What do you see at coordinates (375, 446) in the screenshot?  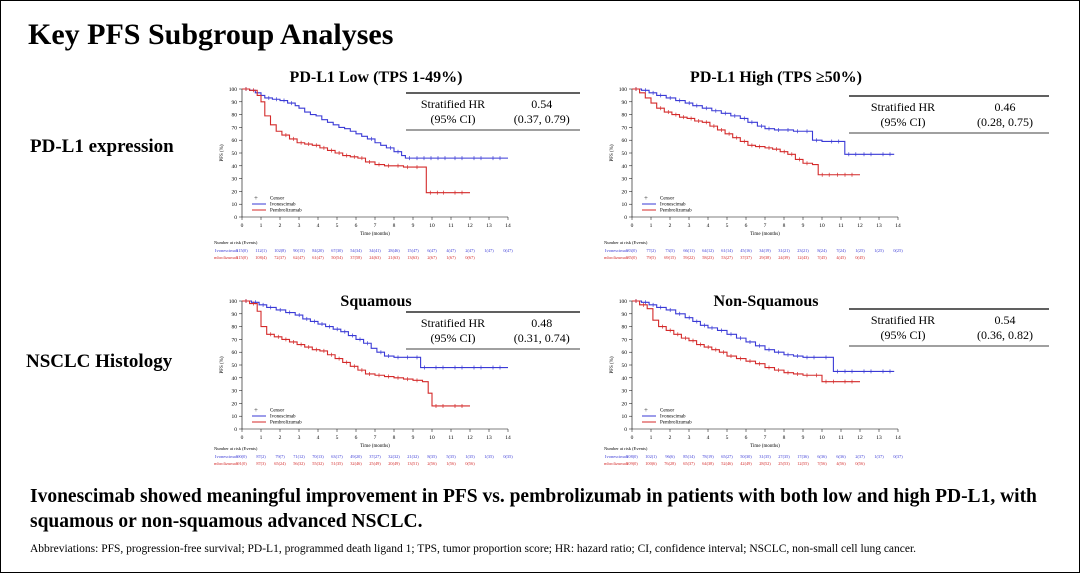 I see `x-axis-label: Time (months)` at bounding box center [375, 446].